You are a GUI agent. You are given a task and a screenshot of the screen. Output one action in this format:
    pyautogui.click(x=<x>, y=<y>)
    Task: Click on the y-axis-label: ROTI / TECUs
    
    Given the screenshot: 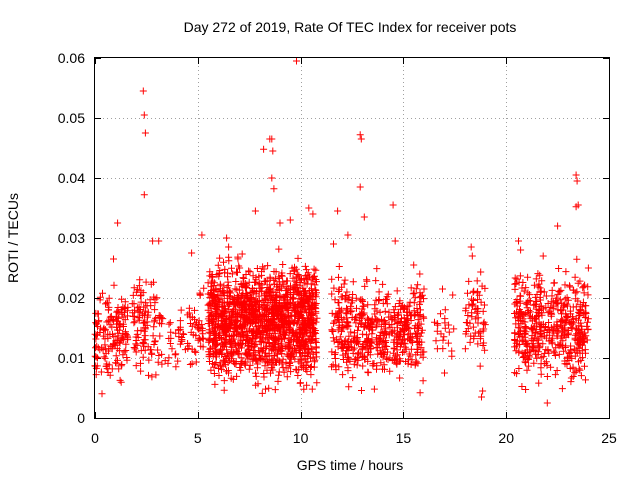 What is the action you would take?
    pyautogui.click(x=13, y=238)
    